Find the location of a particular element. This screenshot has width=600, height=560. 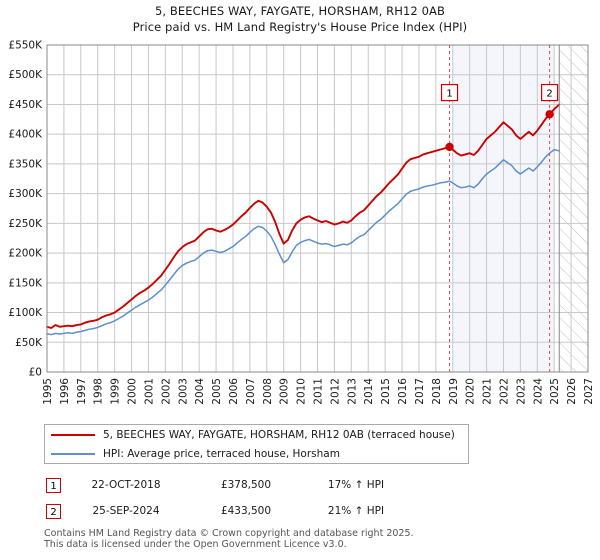

x-axis-tick-label: 2022 is located at coordinates (504, 391).